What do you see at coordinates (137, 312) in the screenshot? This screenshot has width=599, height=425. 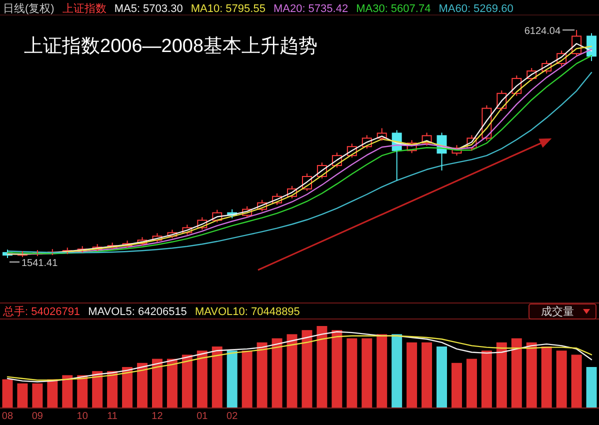 I see `text: MAVOL5: 64206515` at bounding box center [137, 312].